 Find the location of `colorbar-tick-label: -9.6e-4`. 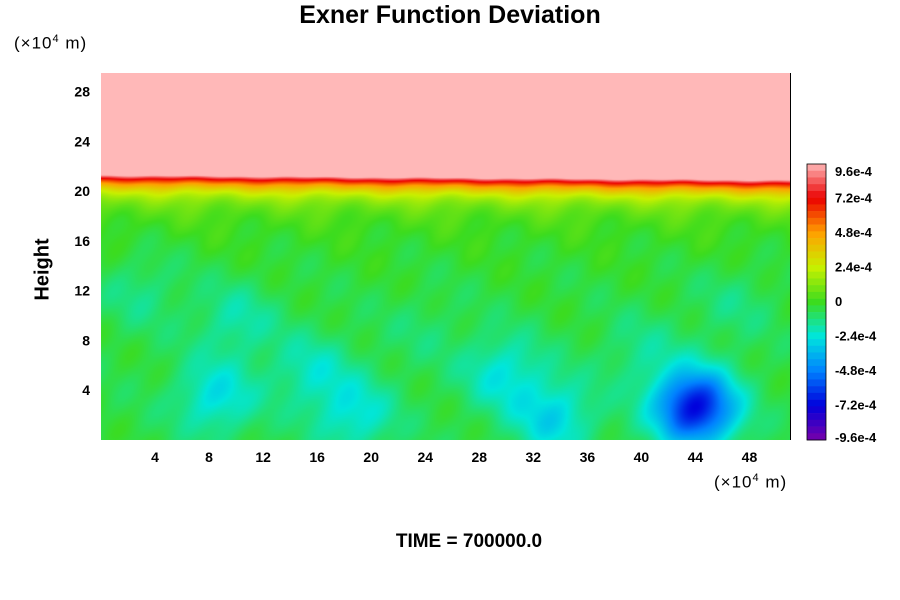

colorbar-tick-label: -9.6e-4 is located at coordinates (856, 437).